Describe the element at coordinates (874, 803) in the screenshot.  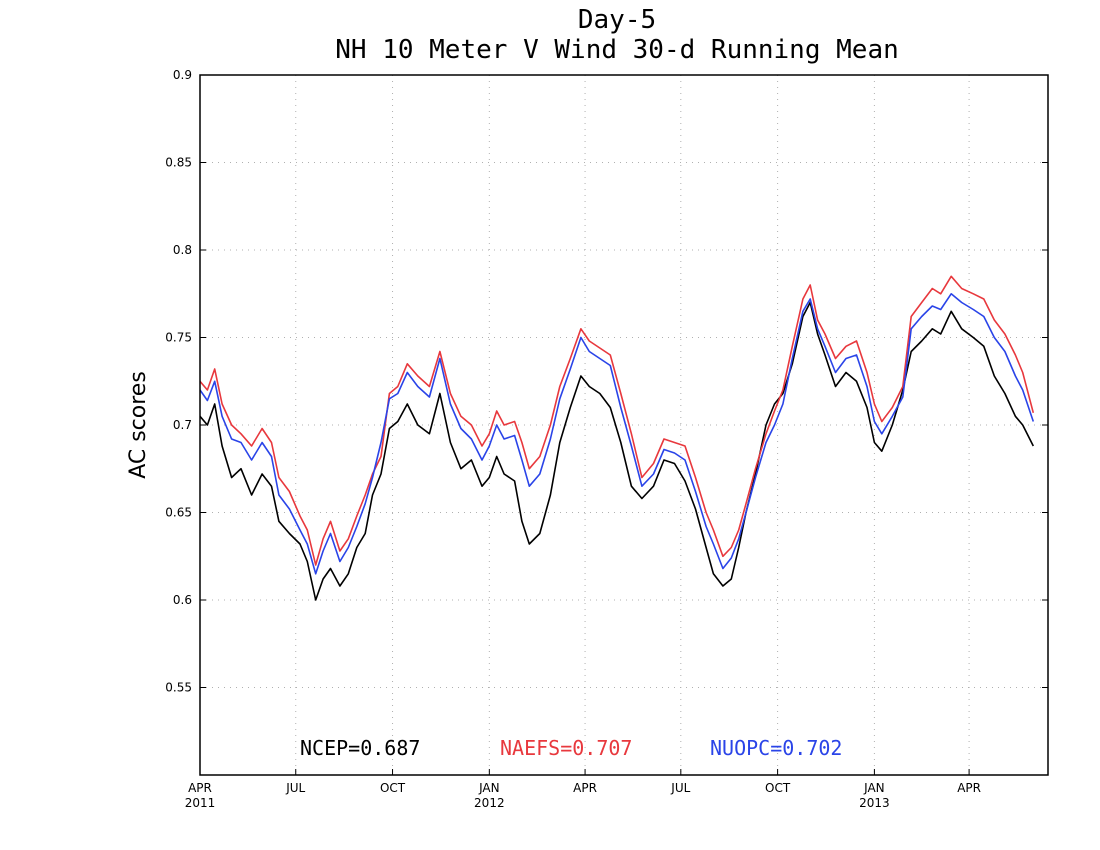
I see `x-tick-year-label: 2013` at that location.